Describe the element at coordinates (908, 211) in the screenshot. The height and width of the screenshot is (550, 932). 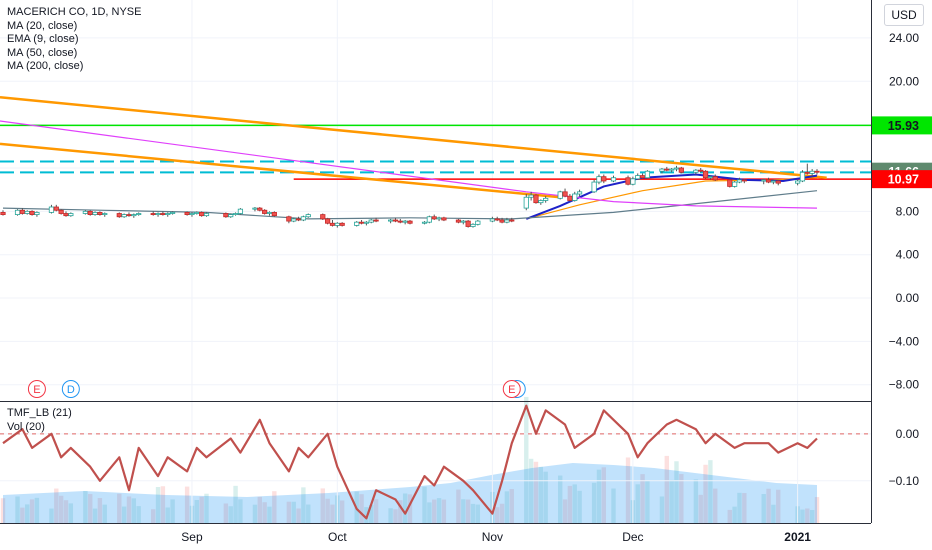
I see `price-tick-label: 8.00` at that location.